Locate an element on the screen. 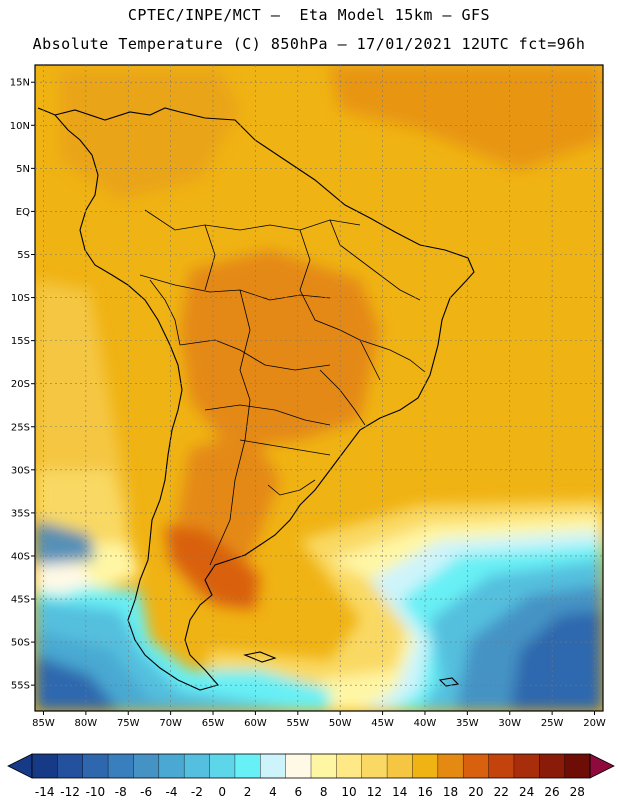  colorbar-label: -12 is located at coordinates (70, 792).